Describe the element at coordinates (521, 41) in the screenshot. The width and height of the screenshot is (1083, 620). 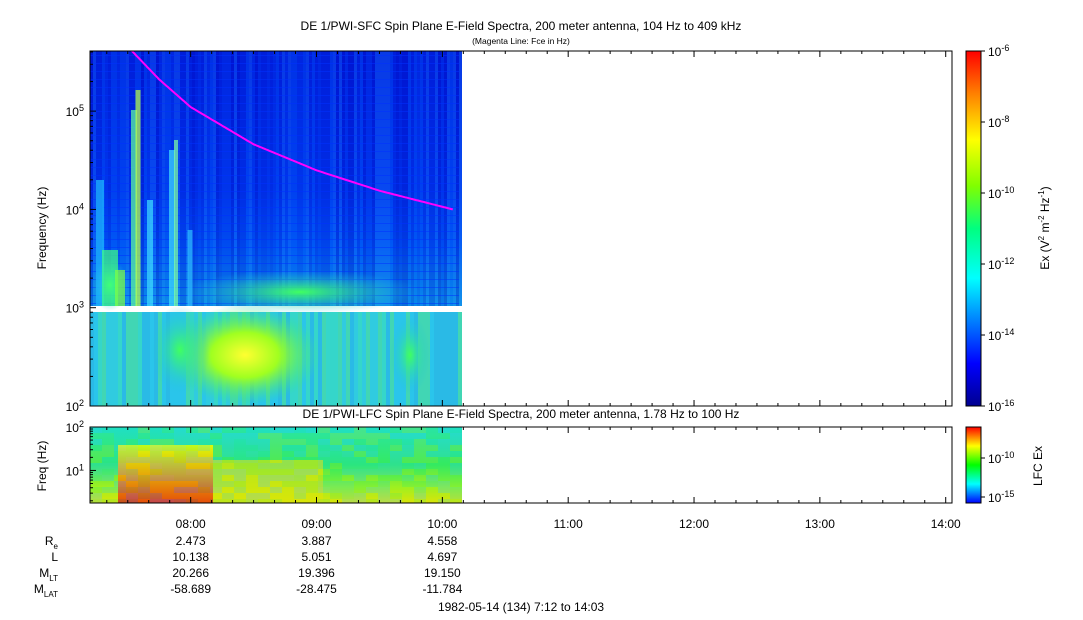
I see `sfc-subtitle: (Magenta Line: Fce in Hz)` at that location.